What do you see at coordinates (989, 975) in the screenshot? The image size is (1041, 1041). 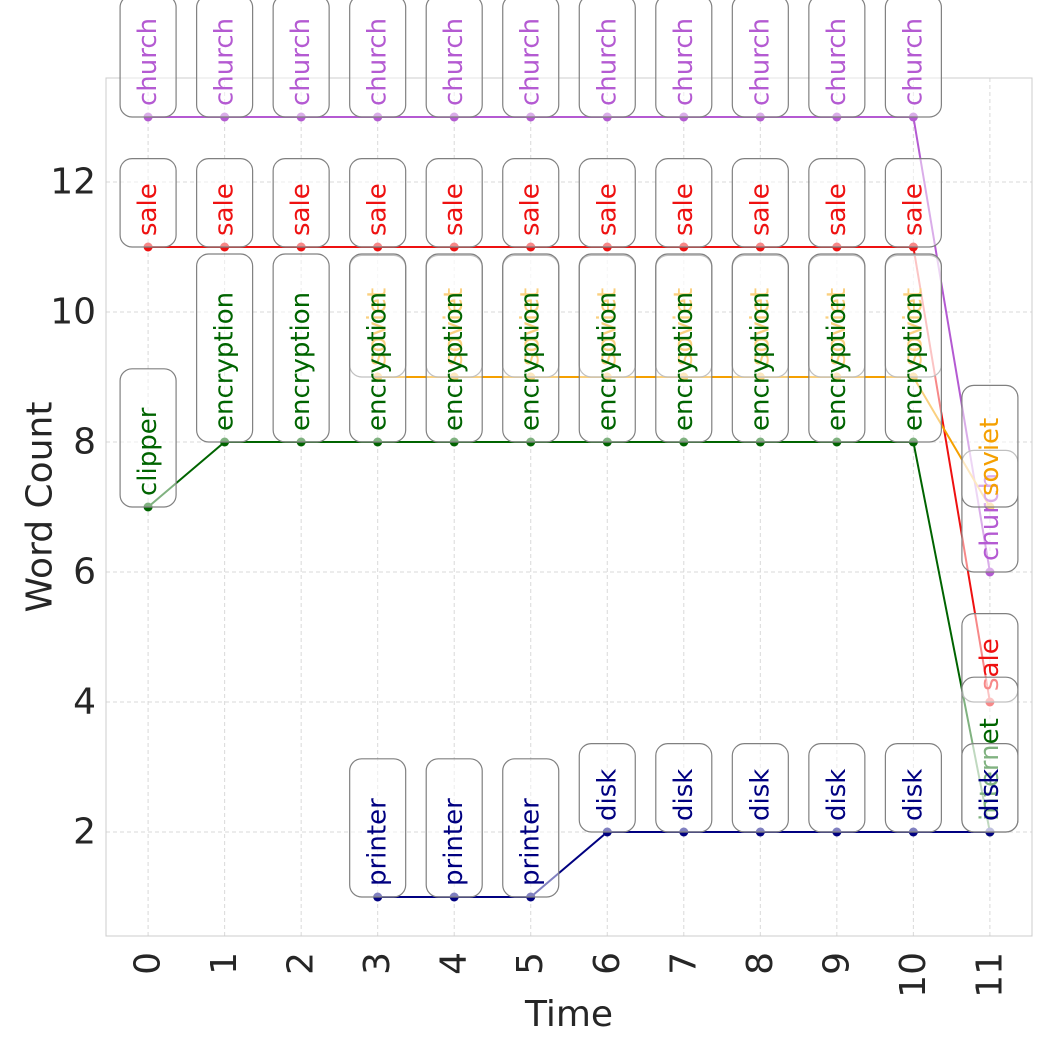 I see `x-tick-label: 11` at bounding box center [989, 975].